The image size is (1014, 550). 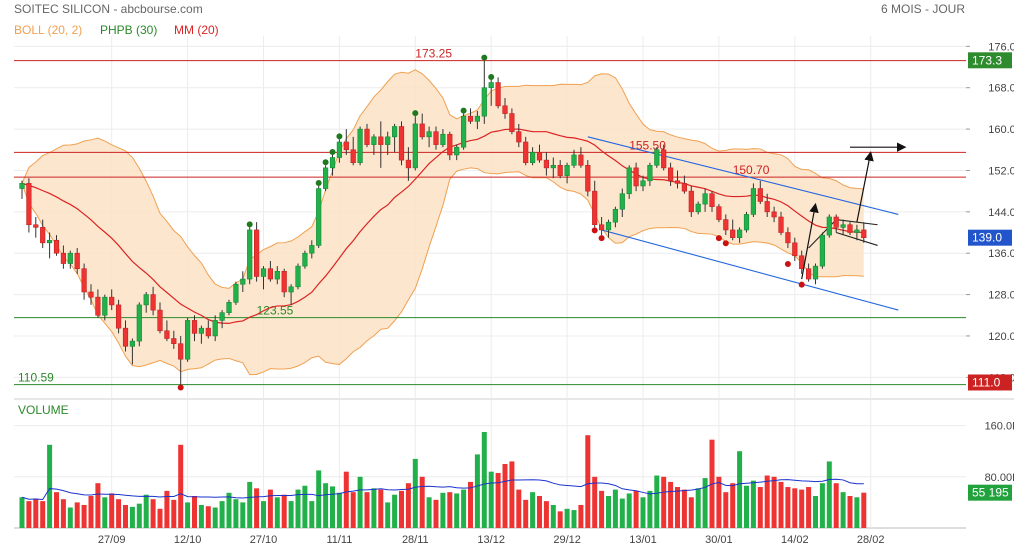 I want to click on price-tag, so click(x=990, y=237).